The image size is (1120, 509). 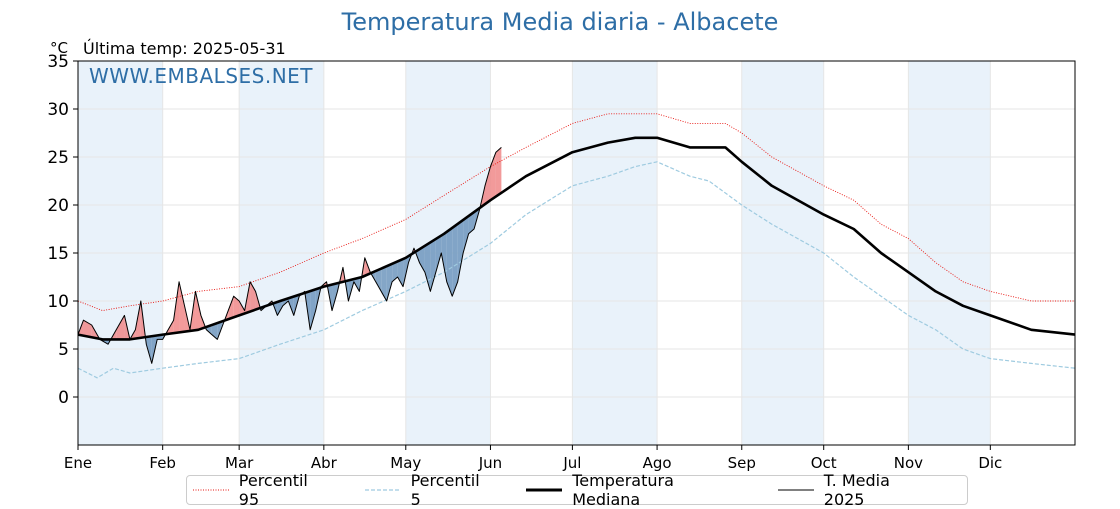 What do you see at coordinates (58, 110) in the screenshot?
I see `y-tick-label: 30` at bounding box center [58, 110].